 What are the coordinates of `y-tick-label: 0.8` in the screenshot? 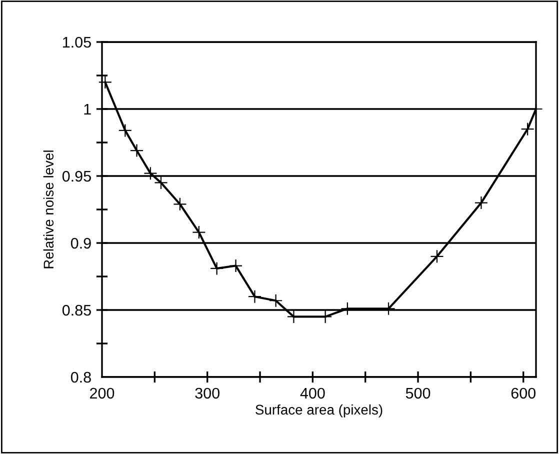 It's located at (80, 377).